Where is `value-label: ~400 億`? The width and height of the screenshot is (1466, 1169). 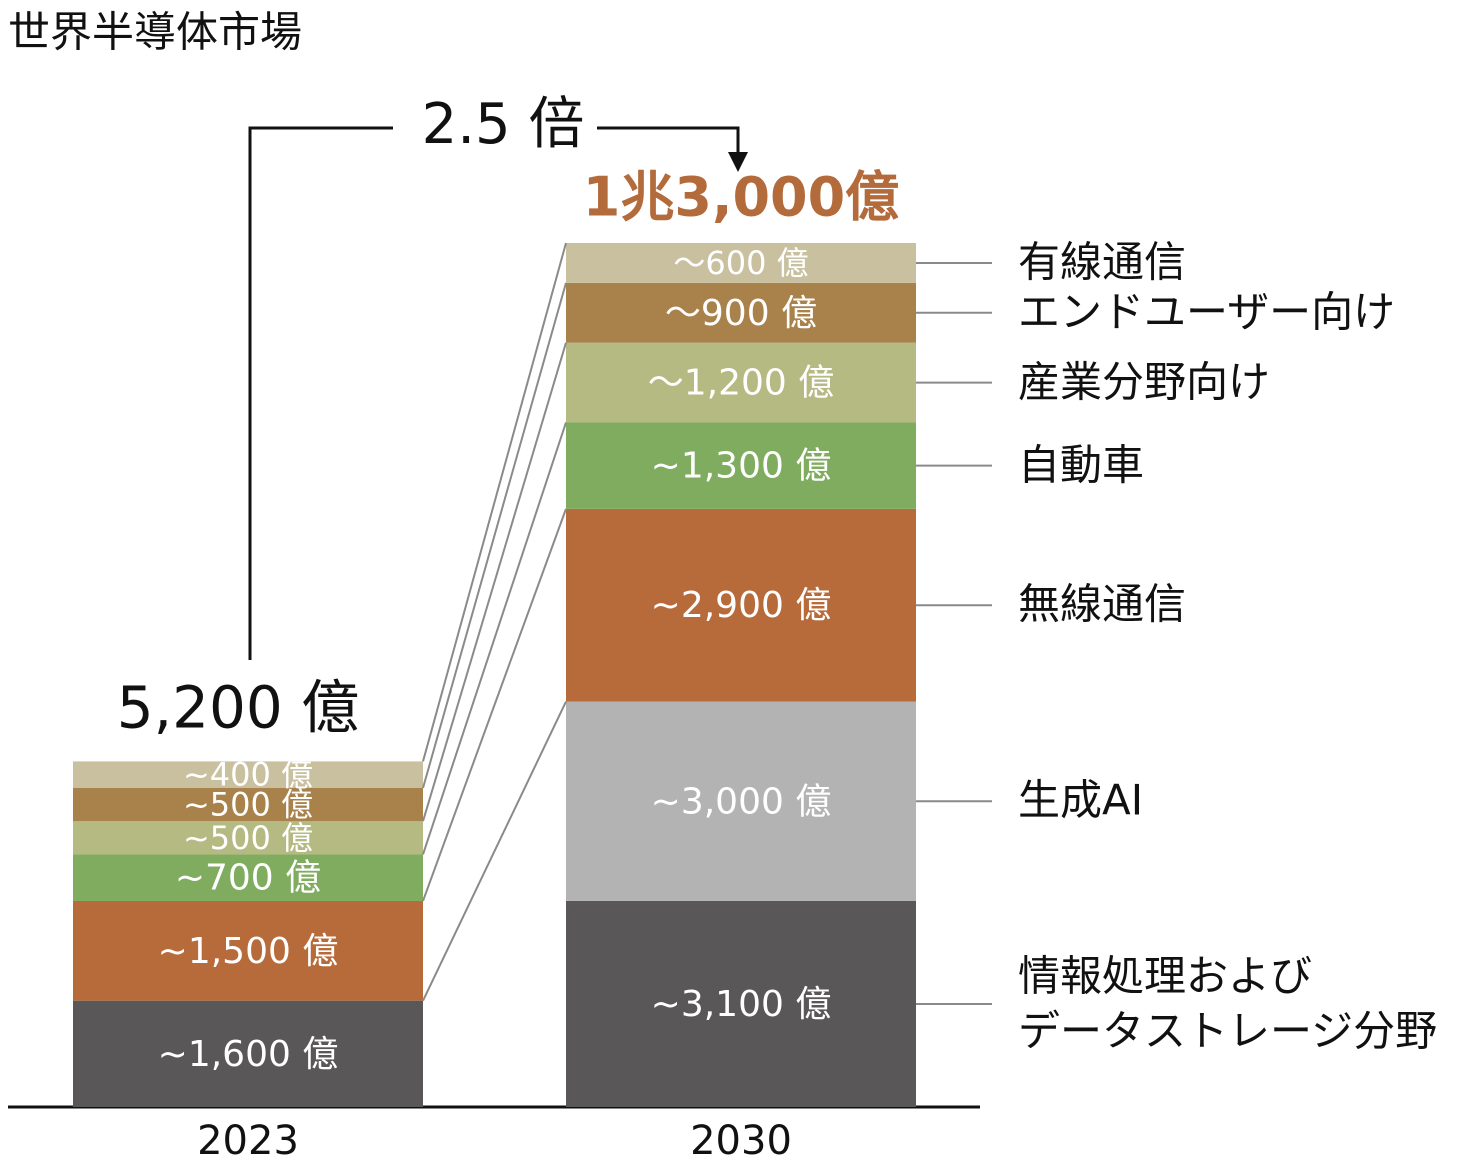 value-label: ~400 億 is located at coordinates (248, 775).